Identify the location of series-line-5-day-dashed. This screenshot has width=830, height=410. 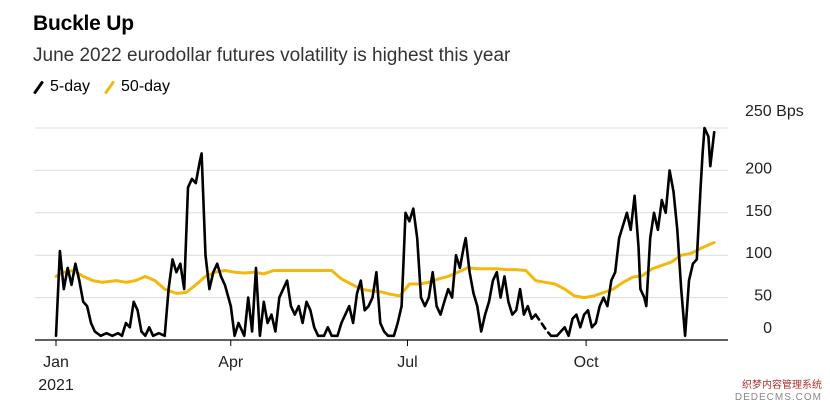
(543, 325).